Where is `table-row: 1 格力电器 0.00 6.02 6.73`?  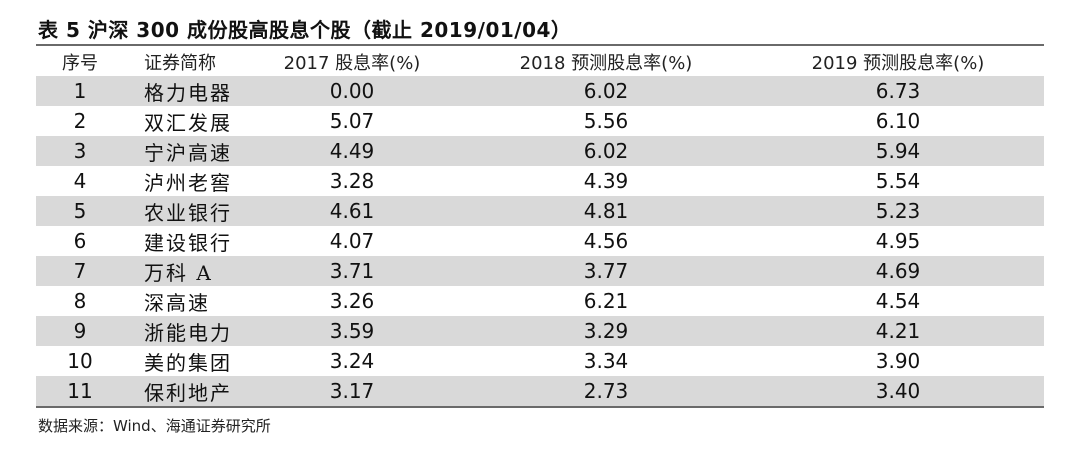
table-row: 1 格力电器 0.00 6.02 6.73 is located at coordinates (540, 91).